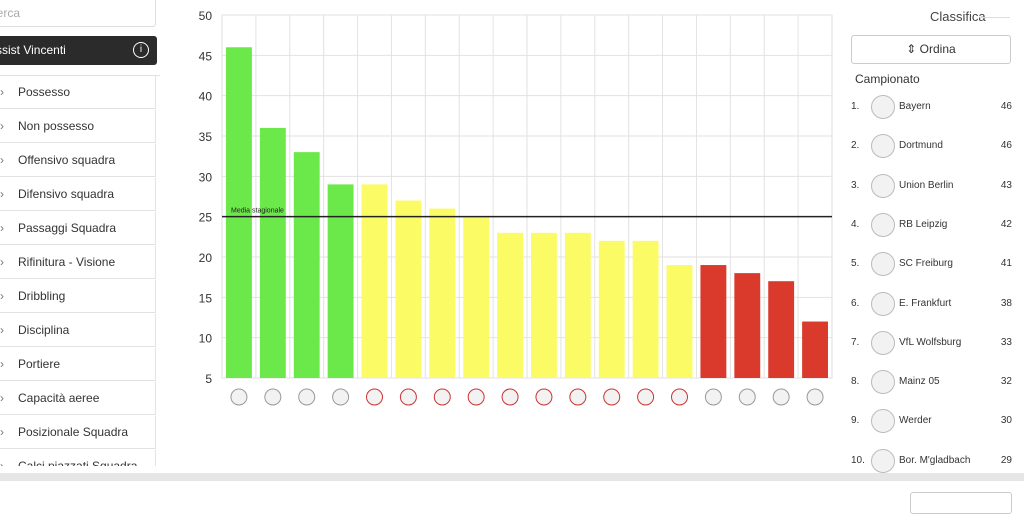  What do you see at coordinates (78, 13) in the screenshot?
I see `search-box: Cerca` at bounding box center [78, 13].